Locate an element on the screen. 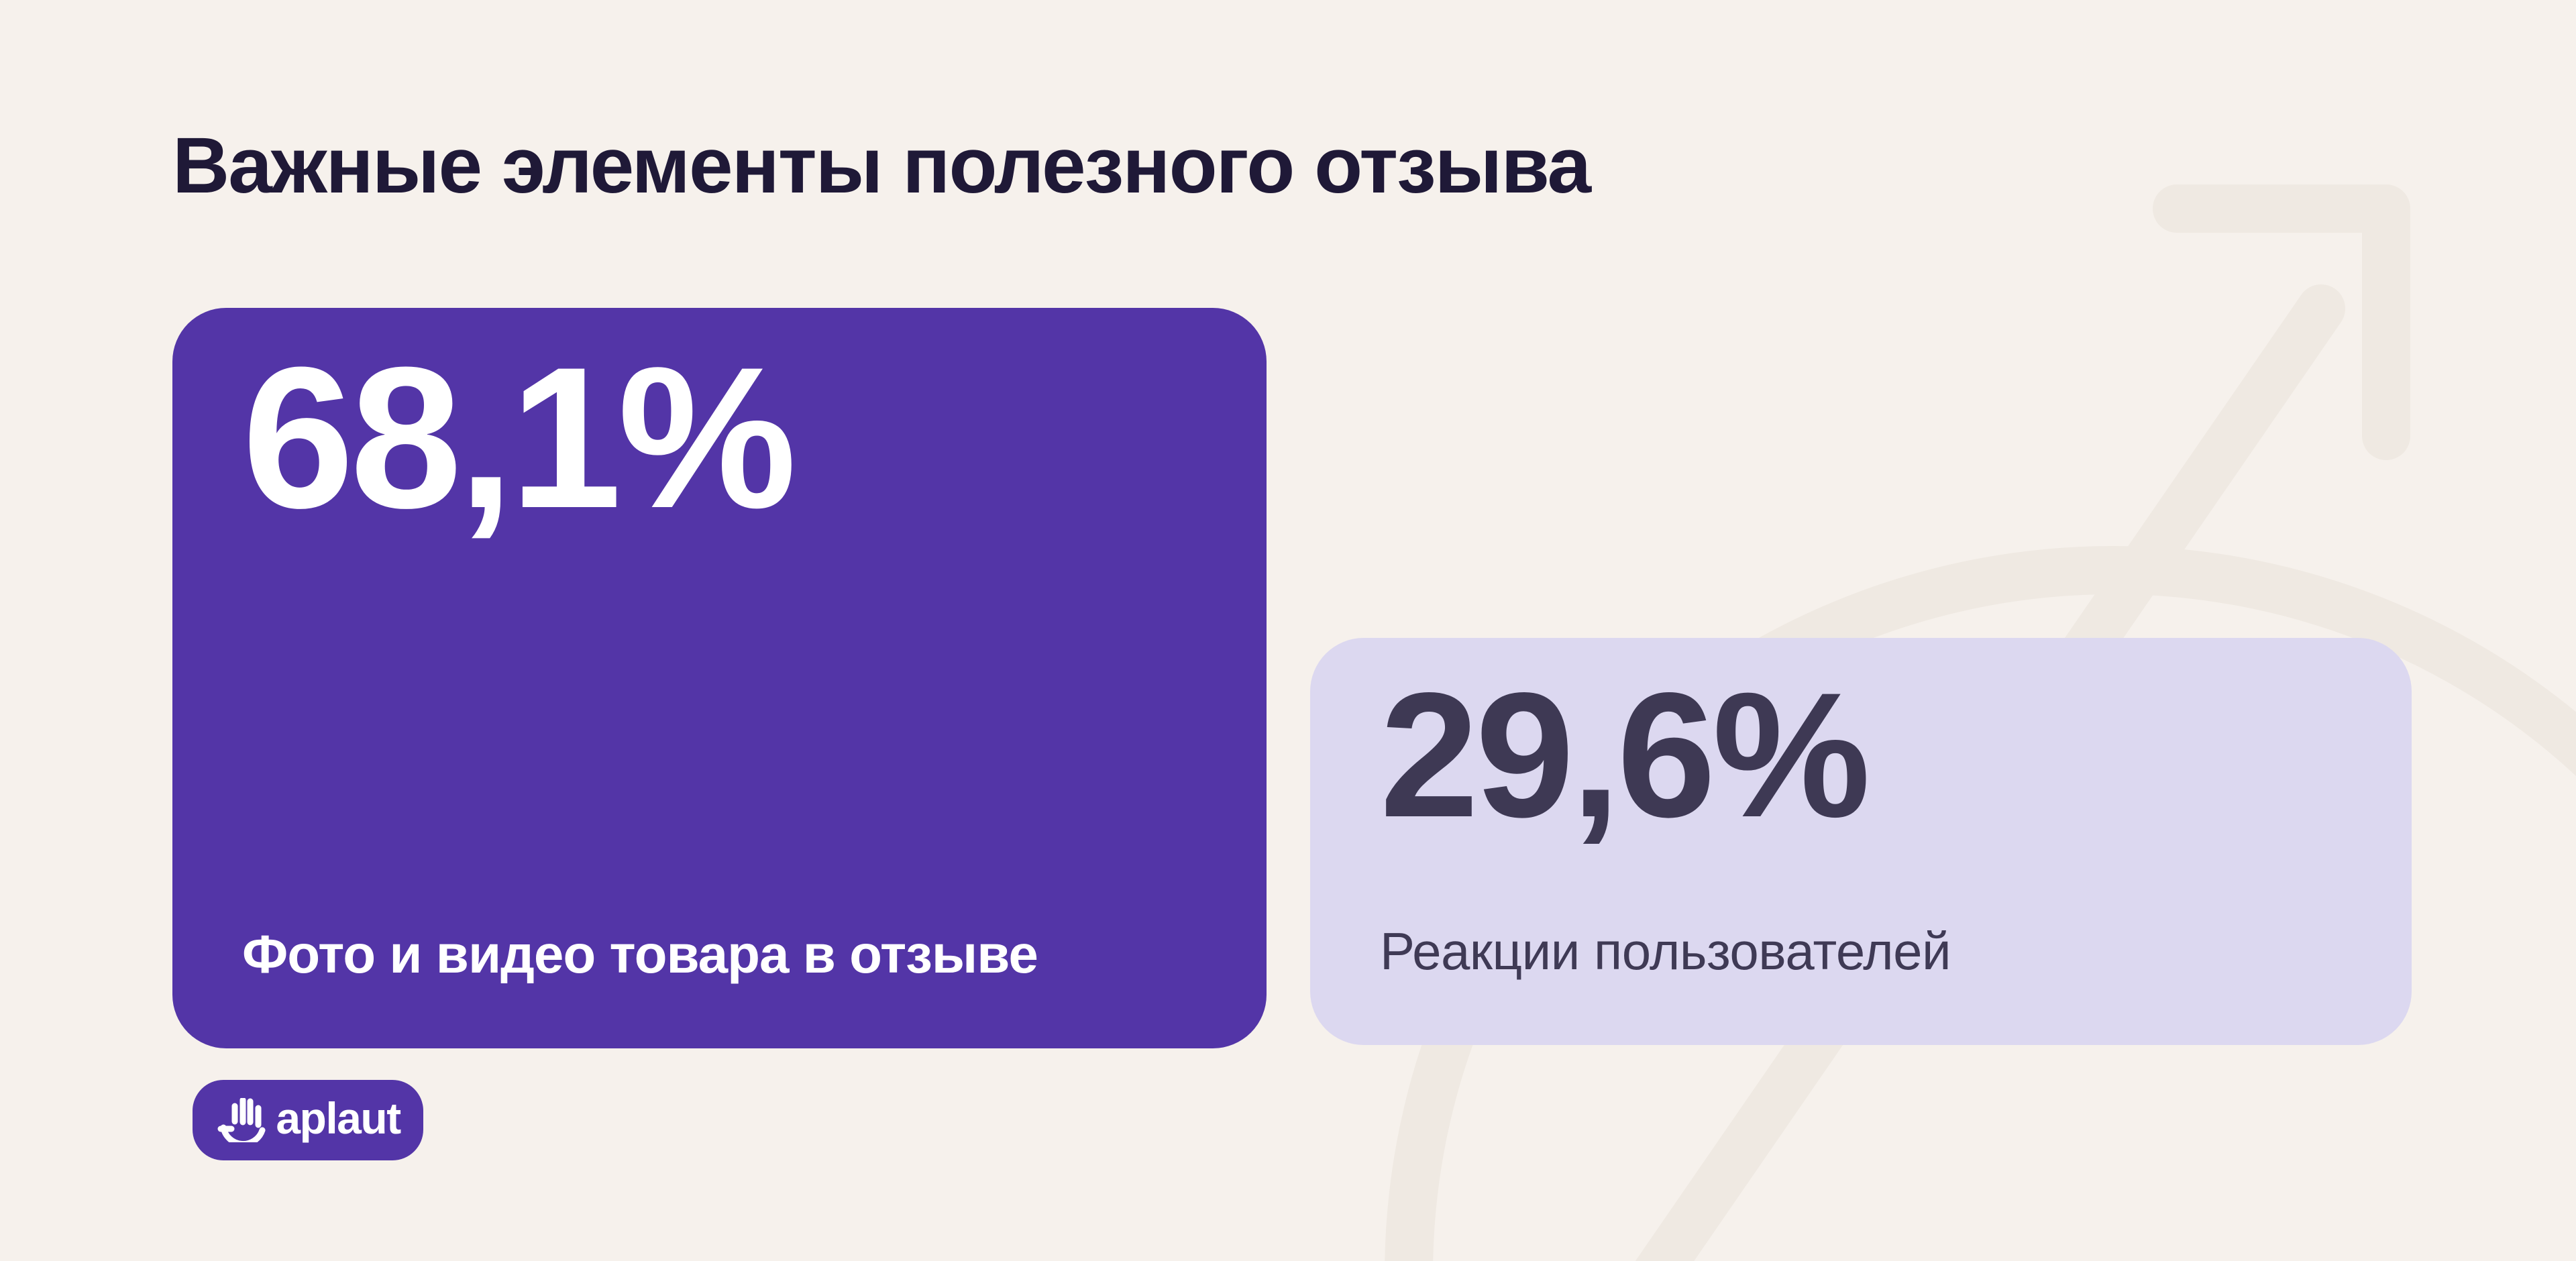  aplaut-logo-badge: aplaut is located at coordinates (308, 1120).